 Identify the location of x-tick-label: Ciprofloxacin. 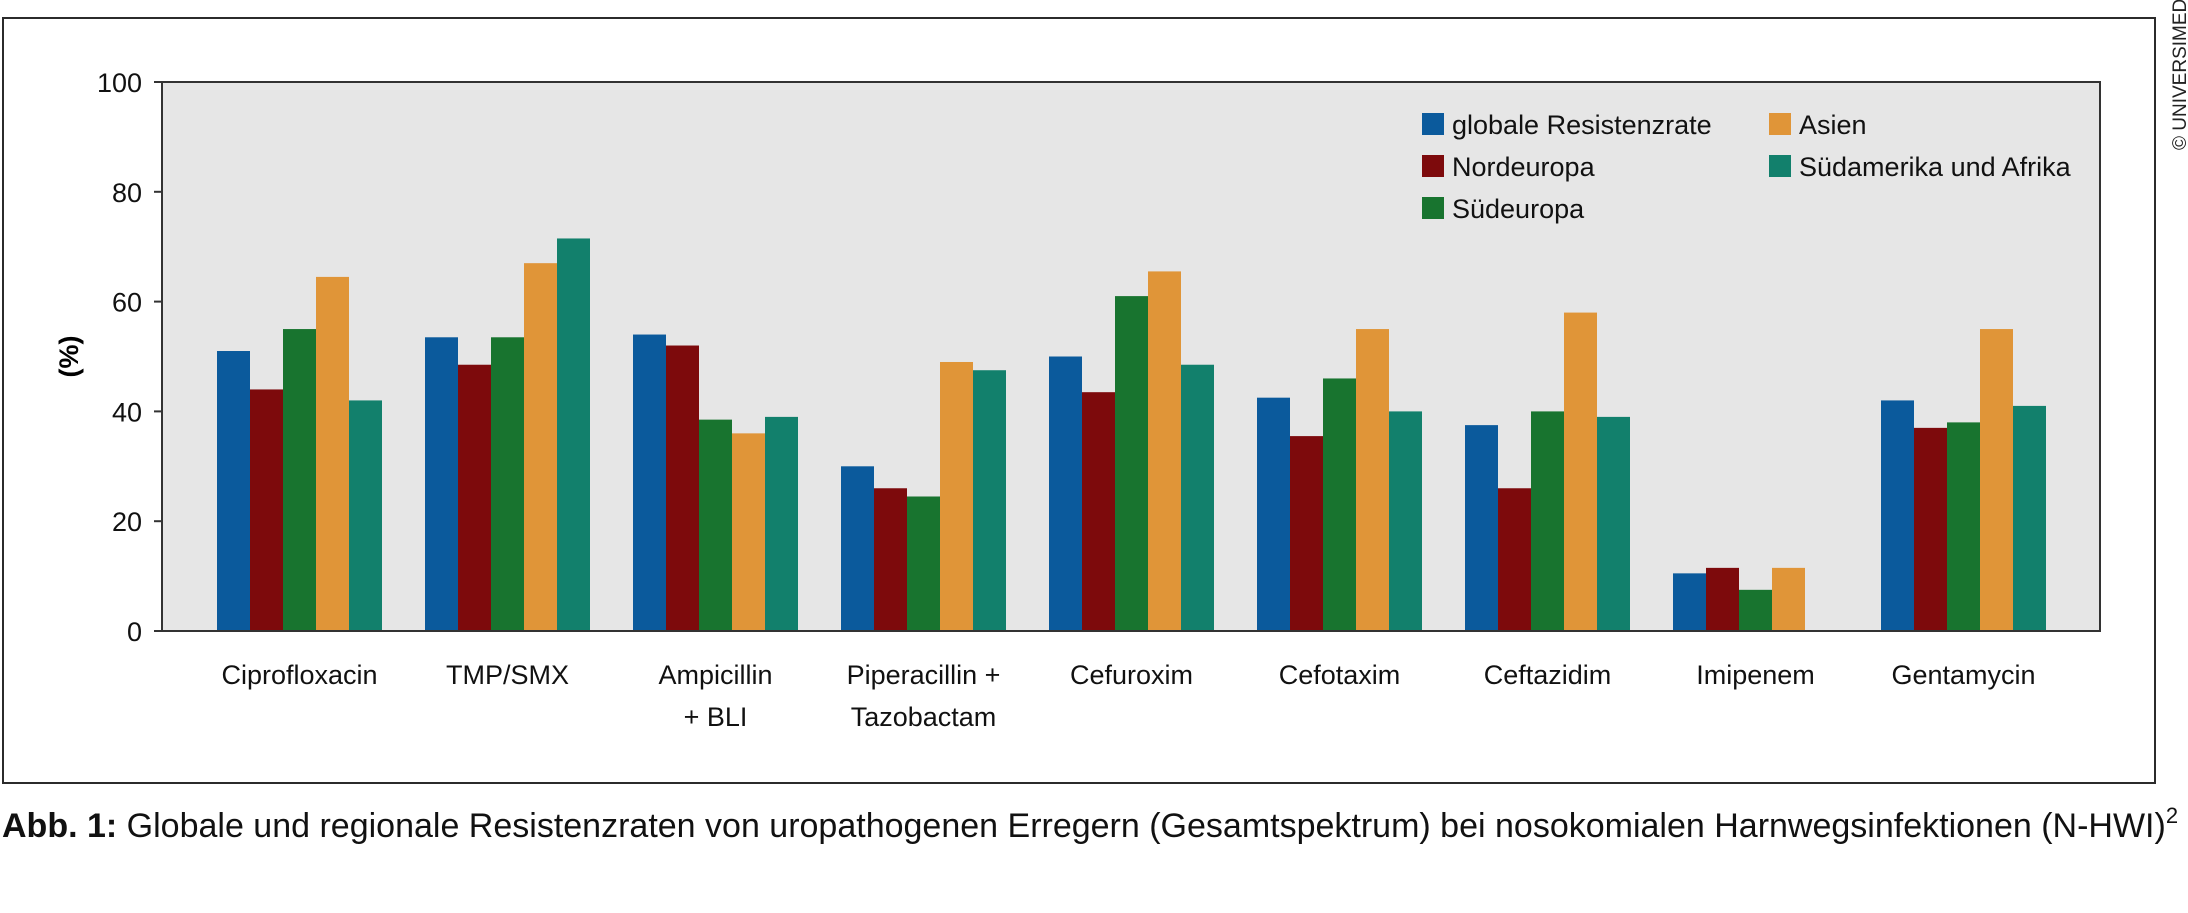
(299, 675).